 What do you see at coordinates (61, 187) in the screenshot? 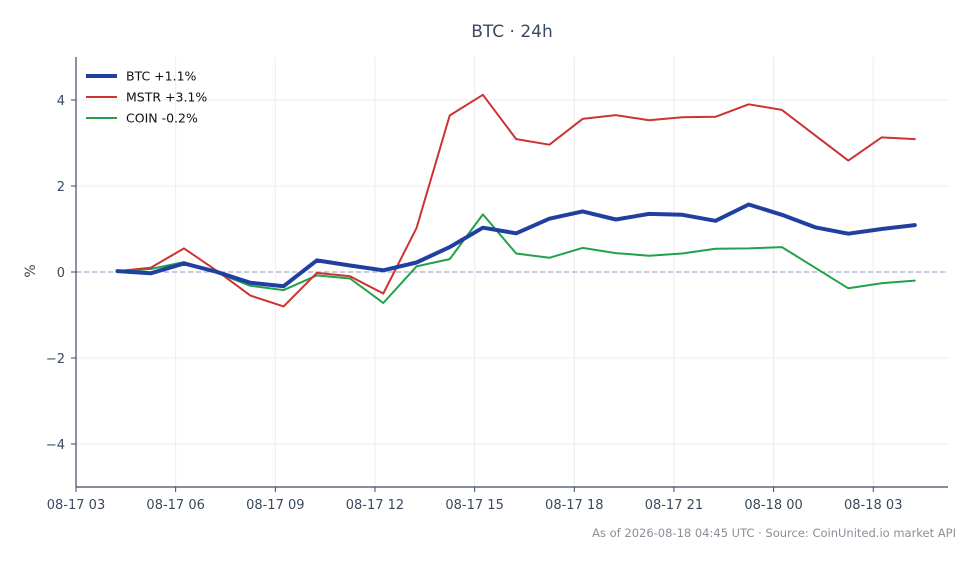
I see `y-tick-label: 2` at bounding box center [61, 187].